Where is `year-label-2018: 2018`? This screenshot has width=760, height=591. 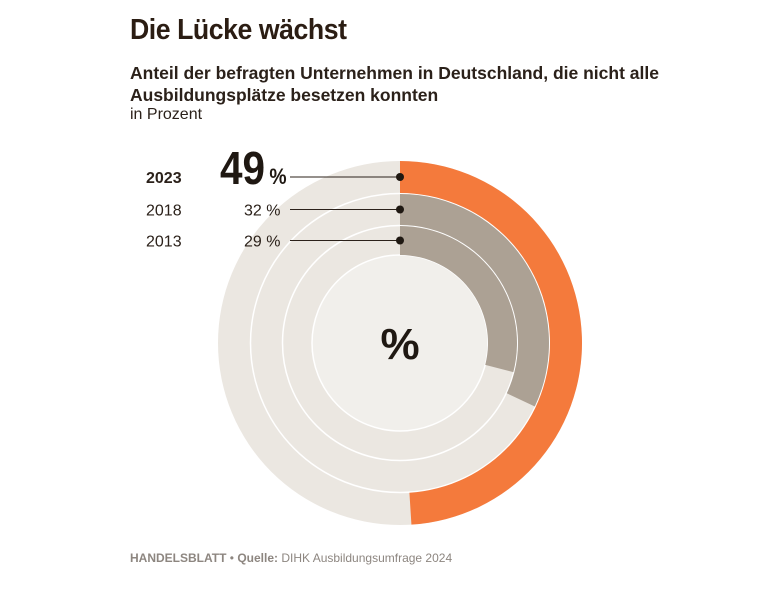
year-label-2018: 2018 is located at coordinates (164, 211).